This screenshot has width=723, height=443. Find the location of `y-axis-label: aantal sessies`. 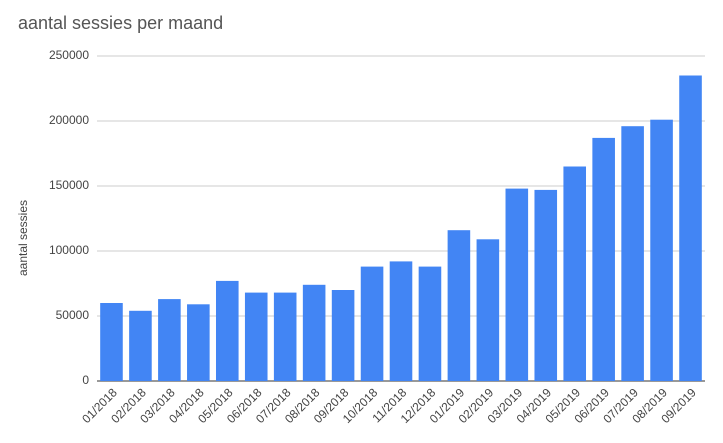

y-axis-label: aantal sessies is located at coordinates (23, 238).